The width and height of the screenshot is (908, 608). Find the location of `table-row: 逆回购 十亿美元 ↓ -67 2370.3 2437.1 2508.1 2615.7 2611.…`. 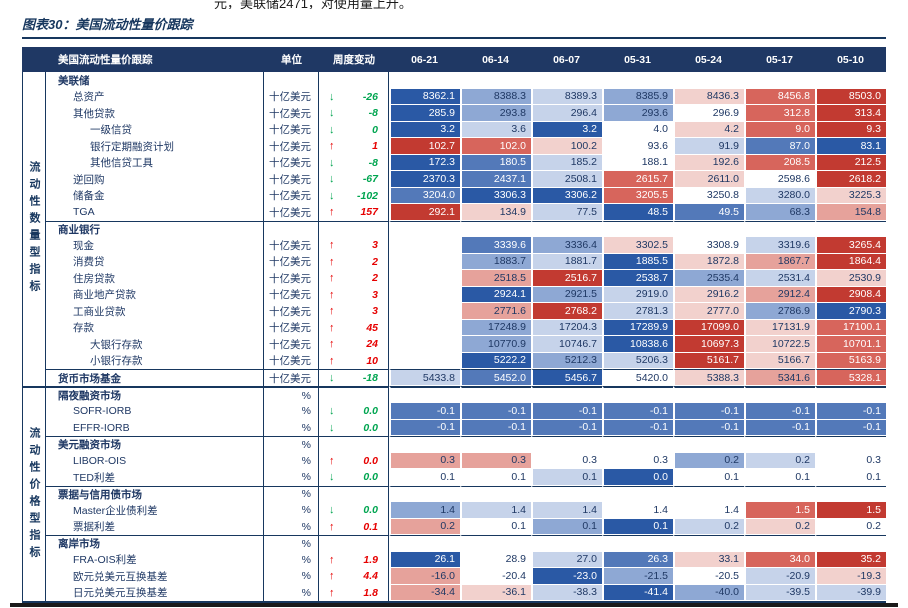

table-row: 逆回购 十亿美元 ↓ -67 2370.3 2437.1 2508.1 2615.7 2611.… is located at coordinates (454, 179).